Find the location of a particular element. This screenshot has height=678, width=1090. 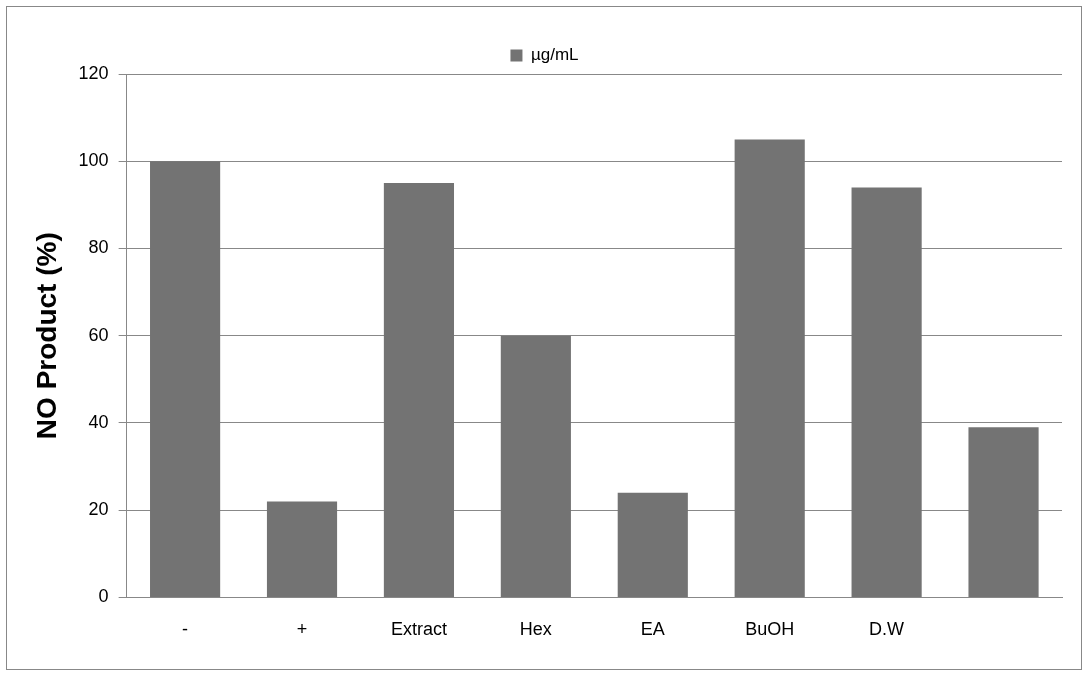

x-tick-label: EA is located at coordinates (652, 629).